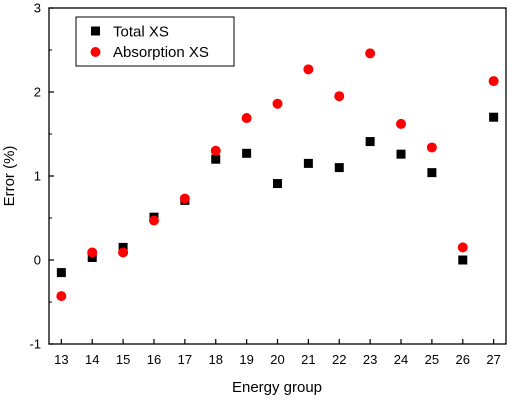 This screenshot has width=512, height=401. I want to click on legend-box, so click(155, 41).